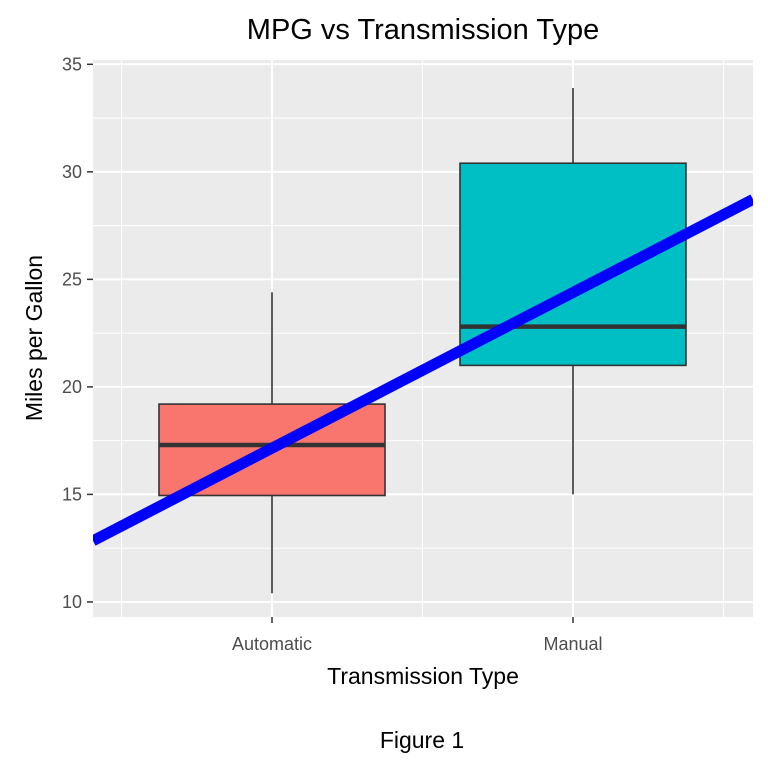  I want to click on y-tick-label: 35, so click(72, 64).